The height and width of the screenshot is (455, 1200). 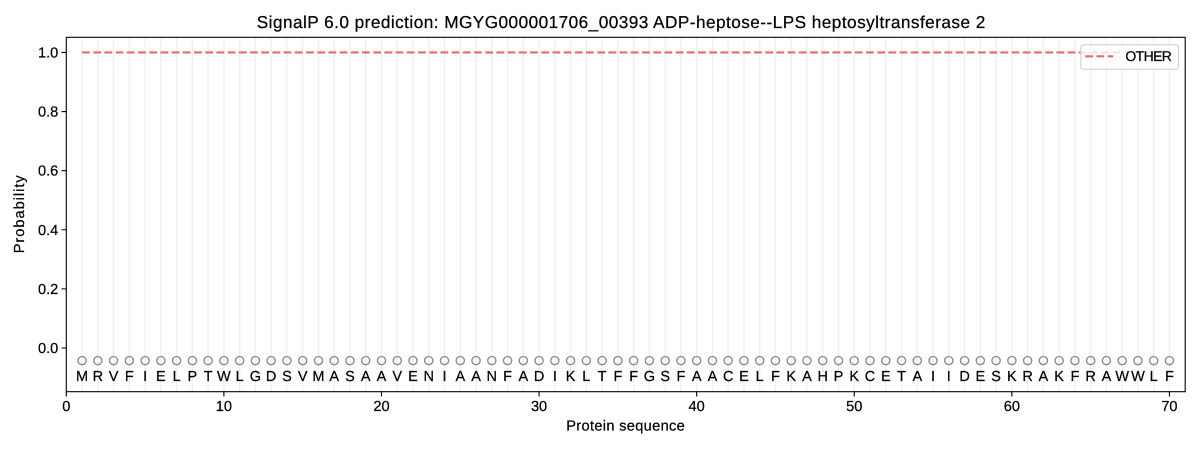 What do you see at coordinates (1012, 407) in the screenshot?
I see `svg-text: 60` at bounding box center [1012, 407].